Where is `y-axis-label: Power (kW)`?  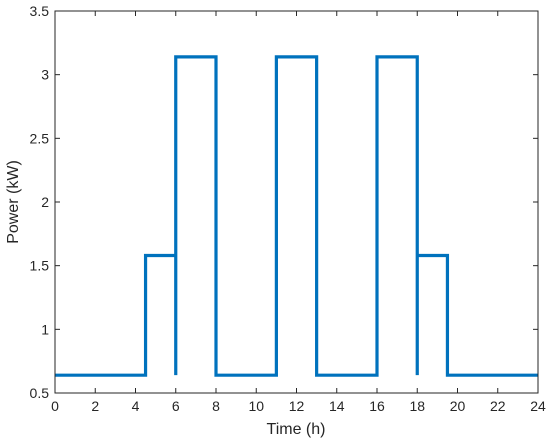 y-axis-label: Power (kW) is located at coordinates (13, 202).